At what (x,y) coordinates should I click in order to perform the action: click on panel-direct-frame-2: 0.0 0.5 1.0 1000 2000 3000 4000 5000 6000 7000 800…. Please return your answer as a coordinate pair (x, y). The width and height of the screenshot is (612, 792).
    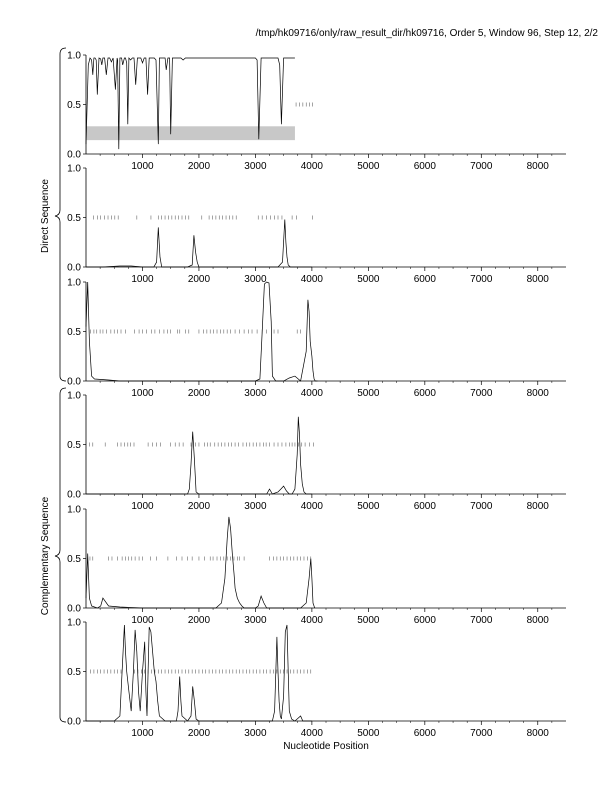
    Looking at the image, I should click on (316, 224).